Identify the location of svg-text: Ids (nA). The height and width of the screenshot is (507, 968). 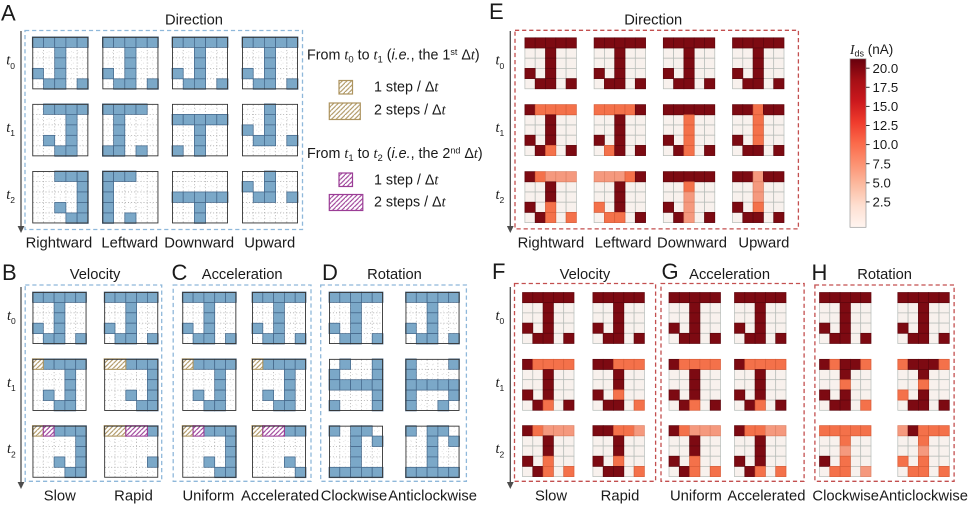
(871, 50).